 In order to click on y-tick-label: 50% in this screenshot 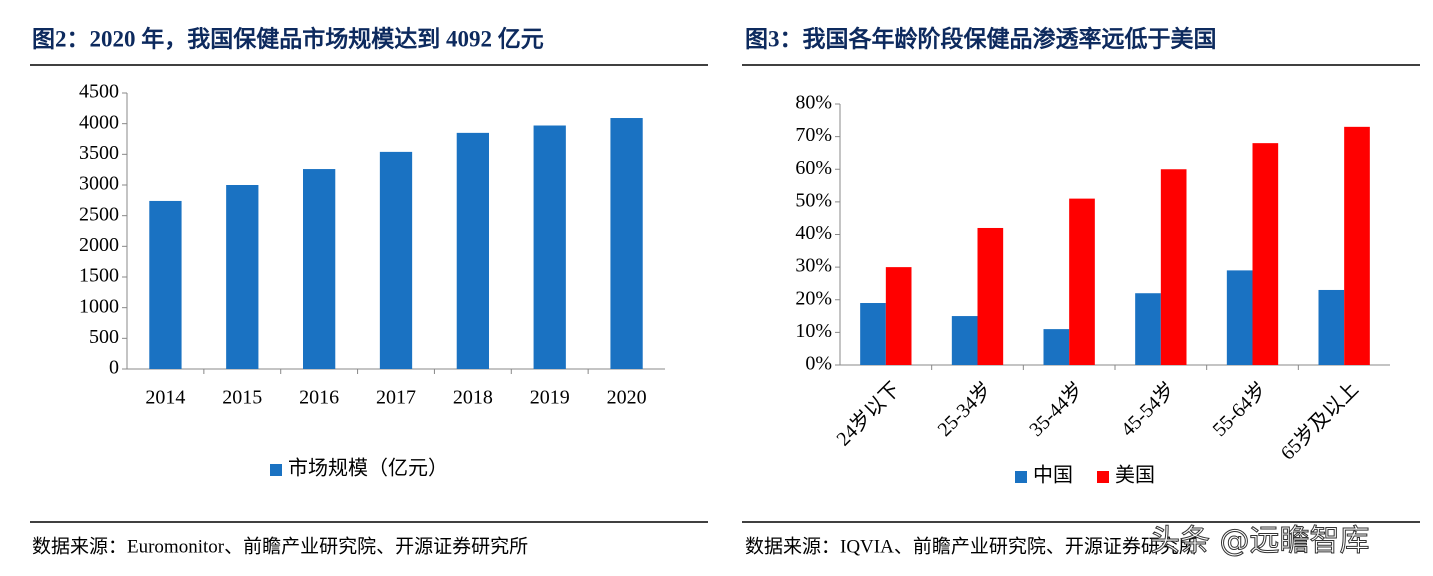, I will do `click(813, 200)`.